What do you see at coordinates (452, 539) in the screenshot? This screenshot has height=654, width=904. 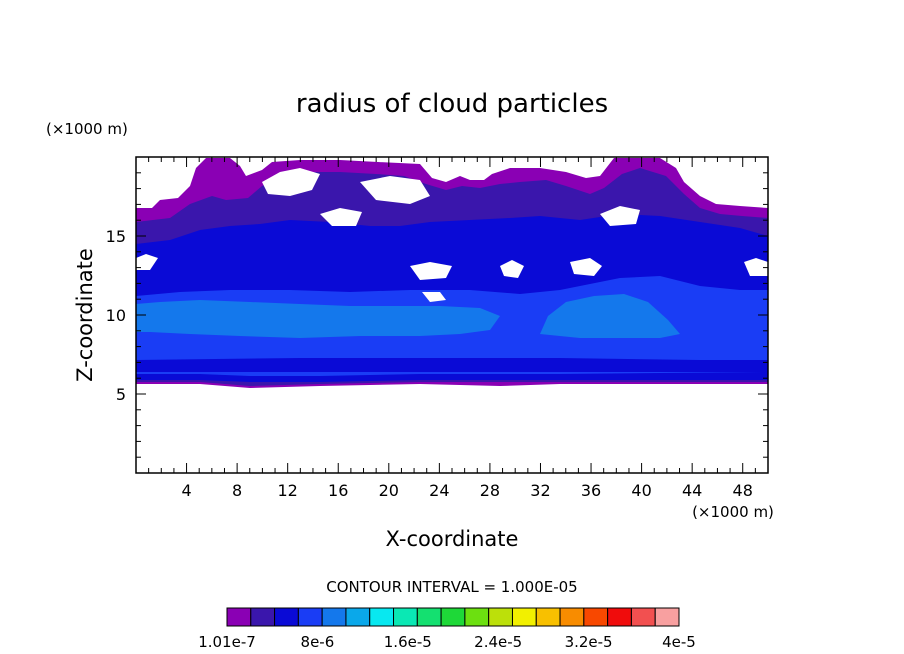 I see `x-axis-label: X-coordinate` at bounding box center [452, 539].